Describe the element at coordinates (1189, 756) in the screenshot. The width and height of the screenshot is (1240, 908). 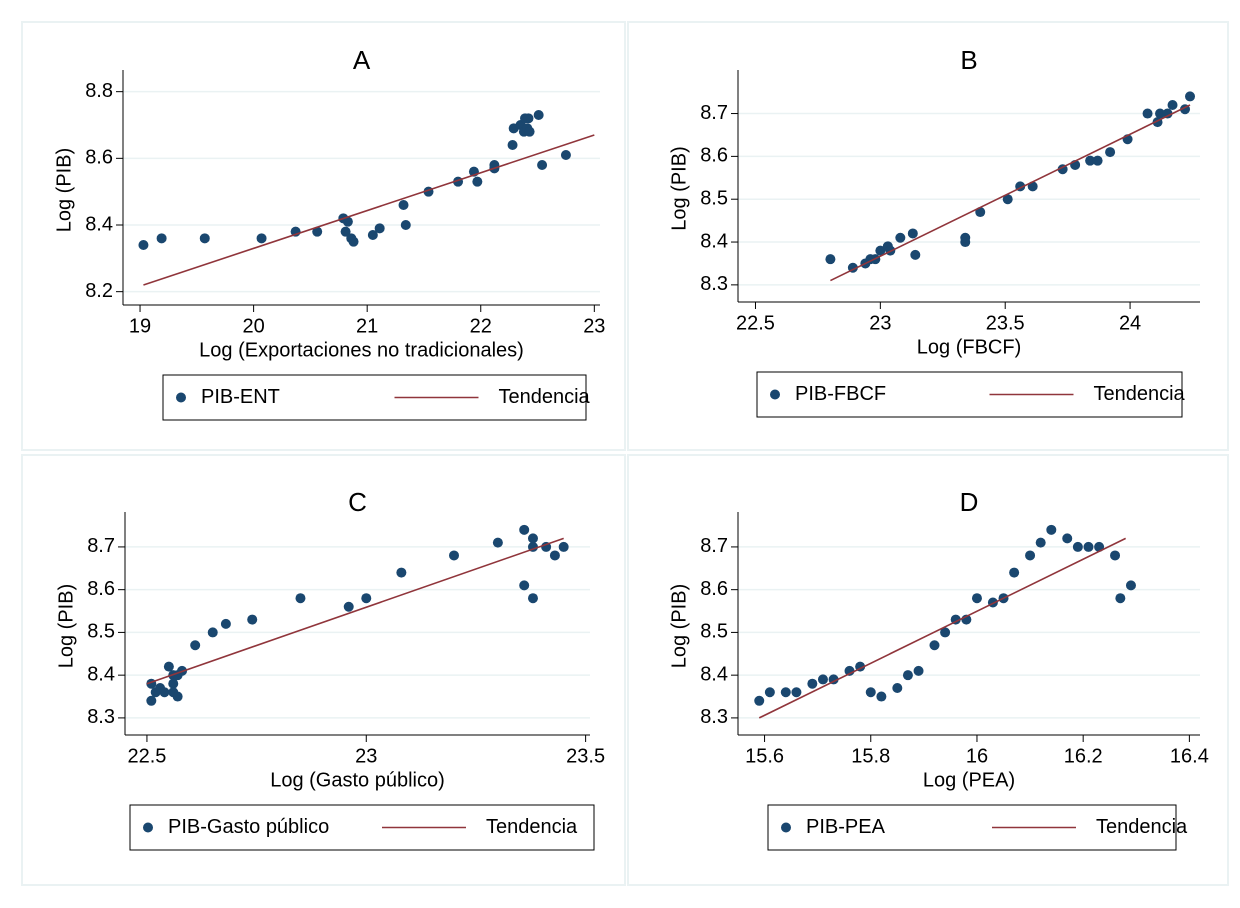
I see `x-tick-label: 16.4` at that location.